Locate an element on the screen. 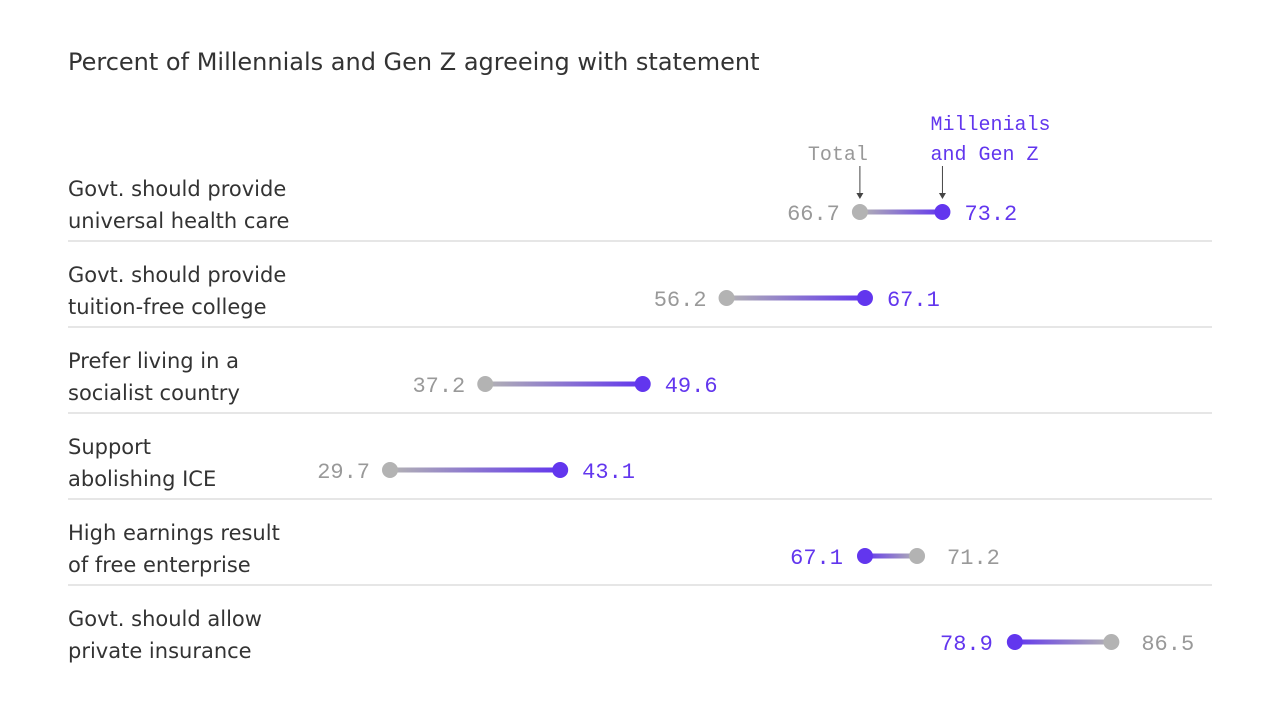  row-label-line2: socialist country is located at coordinates (154, 393).